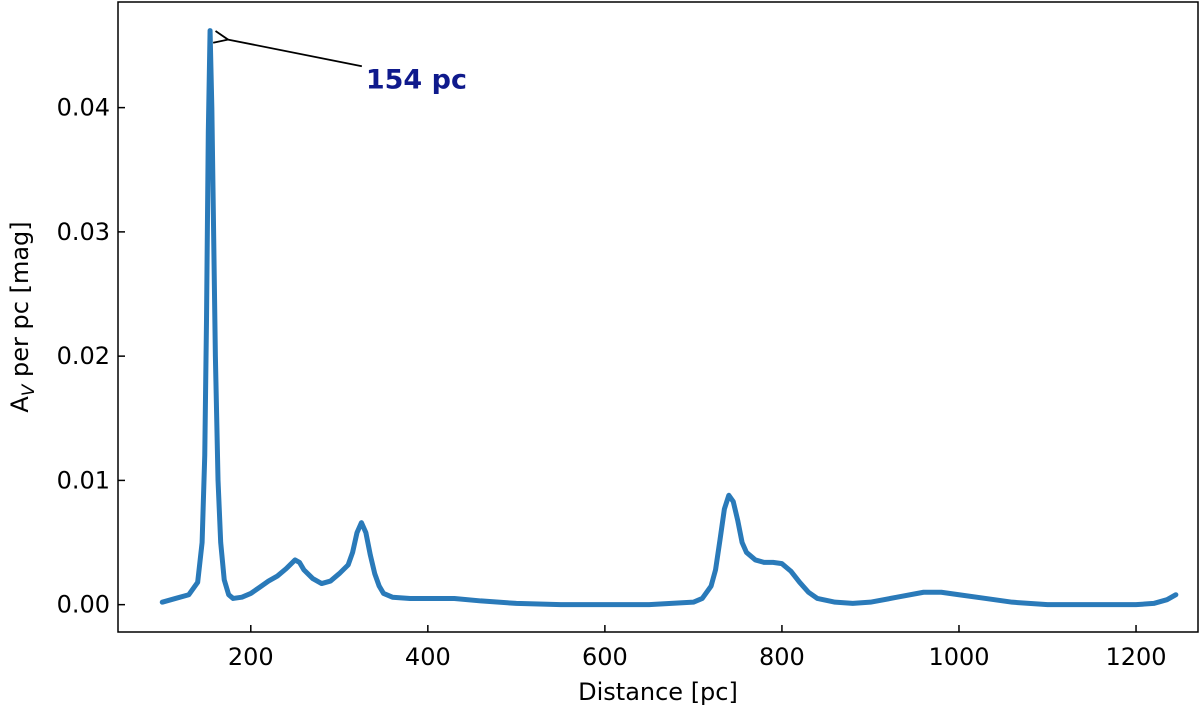 The height and width of the screenshot is (709, 1200). What do you see at coordinates (83, 232) in the screenshot?
I see `y-tick-label: 0.03` at bounding box center [83, 232].